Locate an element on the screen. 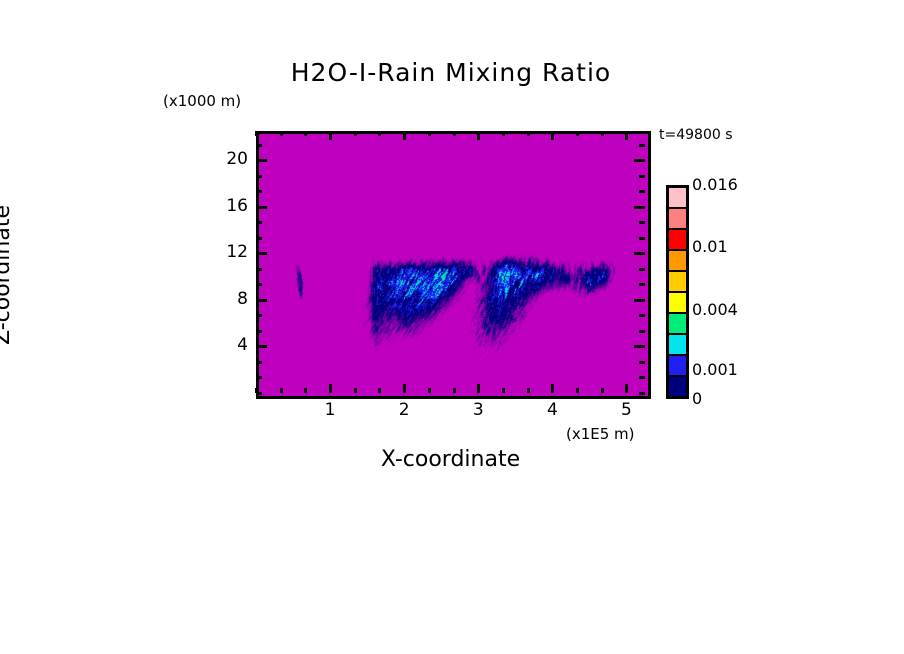  y-tick-label: 20 is located at coordinates (237, 159).